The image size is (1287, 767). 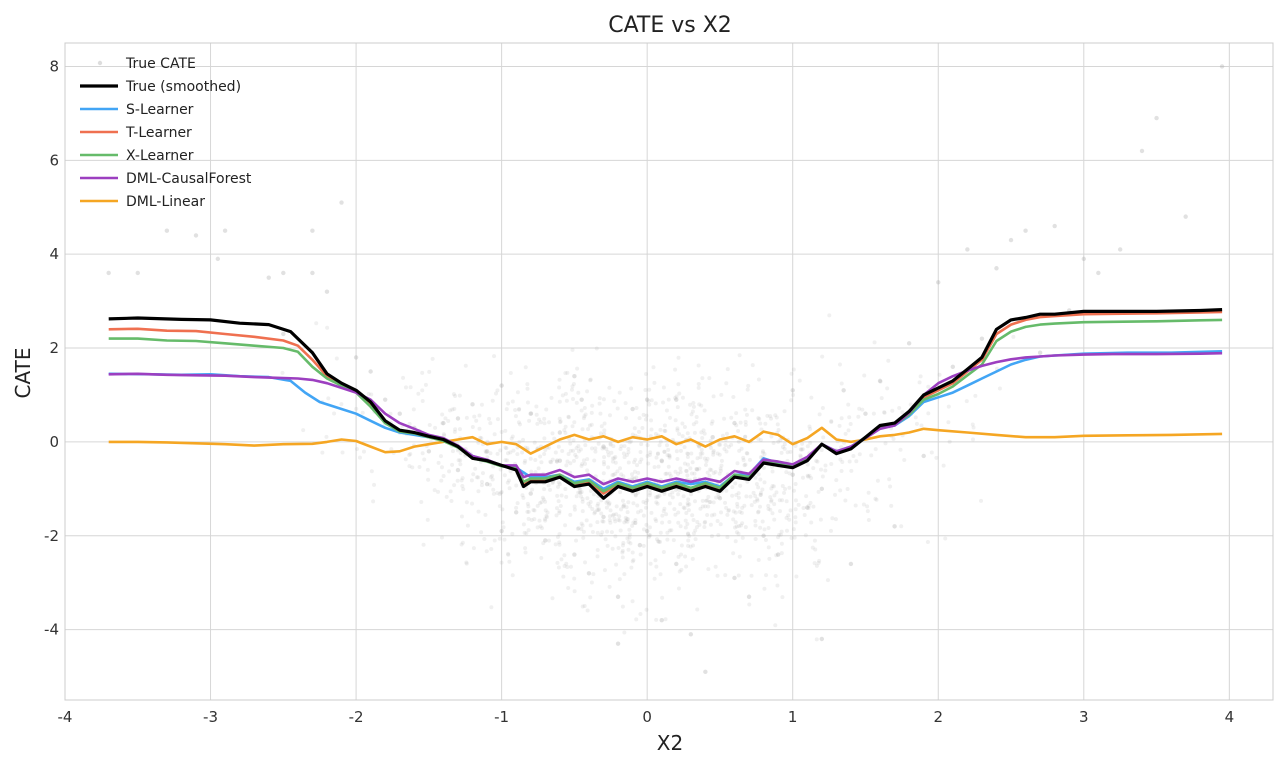 What do you see at coordinates (54, 160) in the screenshot?
I see `y-tick-label: 6` at bounding box center [54, 160].